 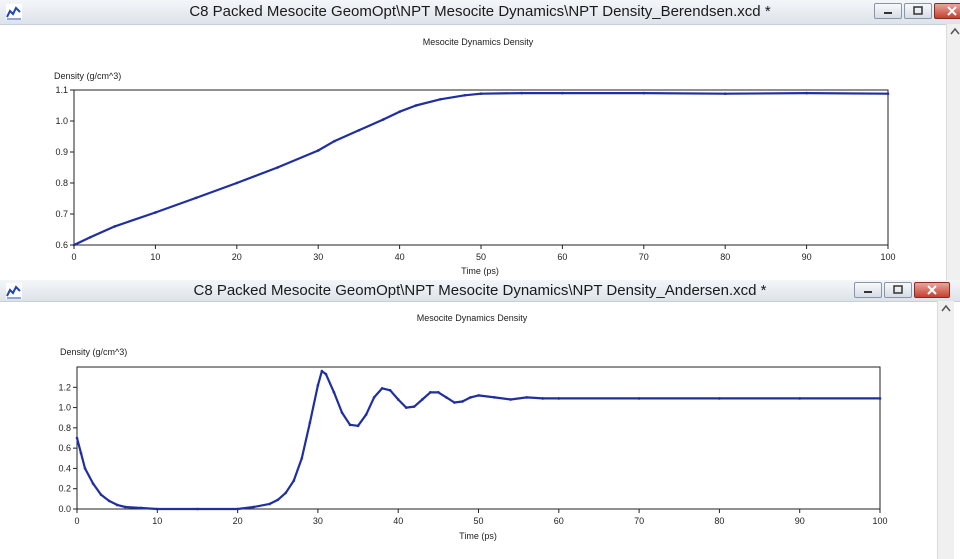 I want to click on x-tick-label: 80, so click(x=719, y=521).